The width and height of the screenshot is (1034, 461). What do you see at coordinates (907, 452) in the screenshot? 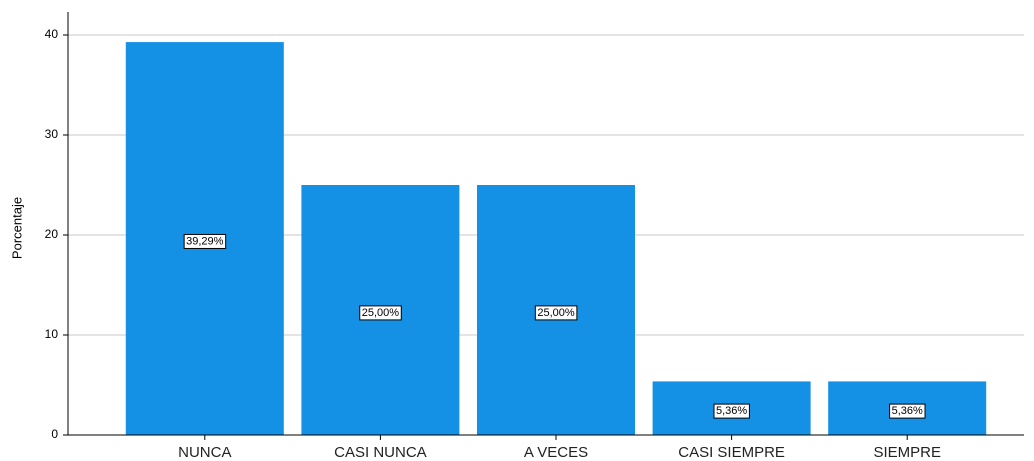
I see `x-tick-label: SIEMPRE` at bounding box center [907, 452].